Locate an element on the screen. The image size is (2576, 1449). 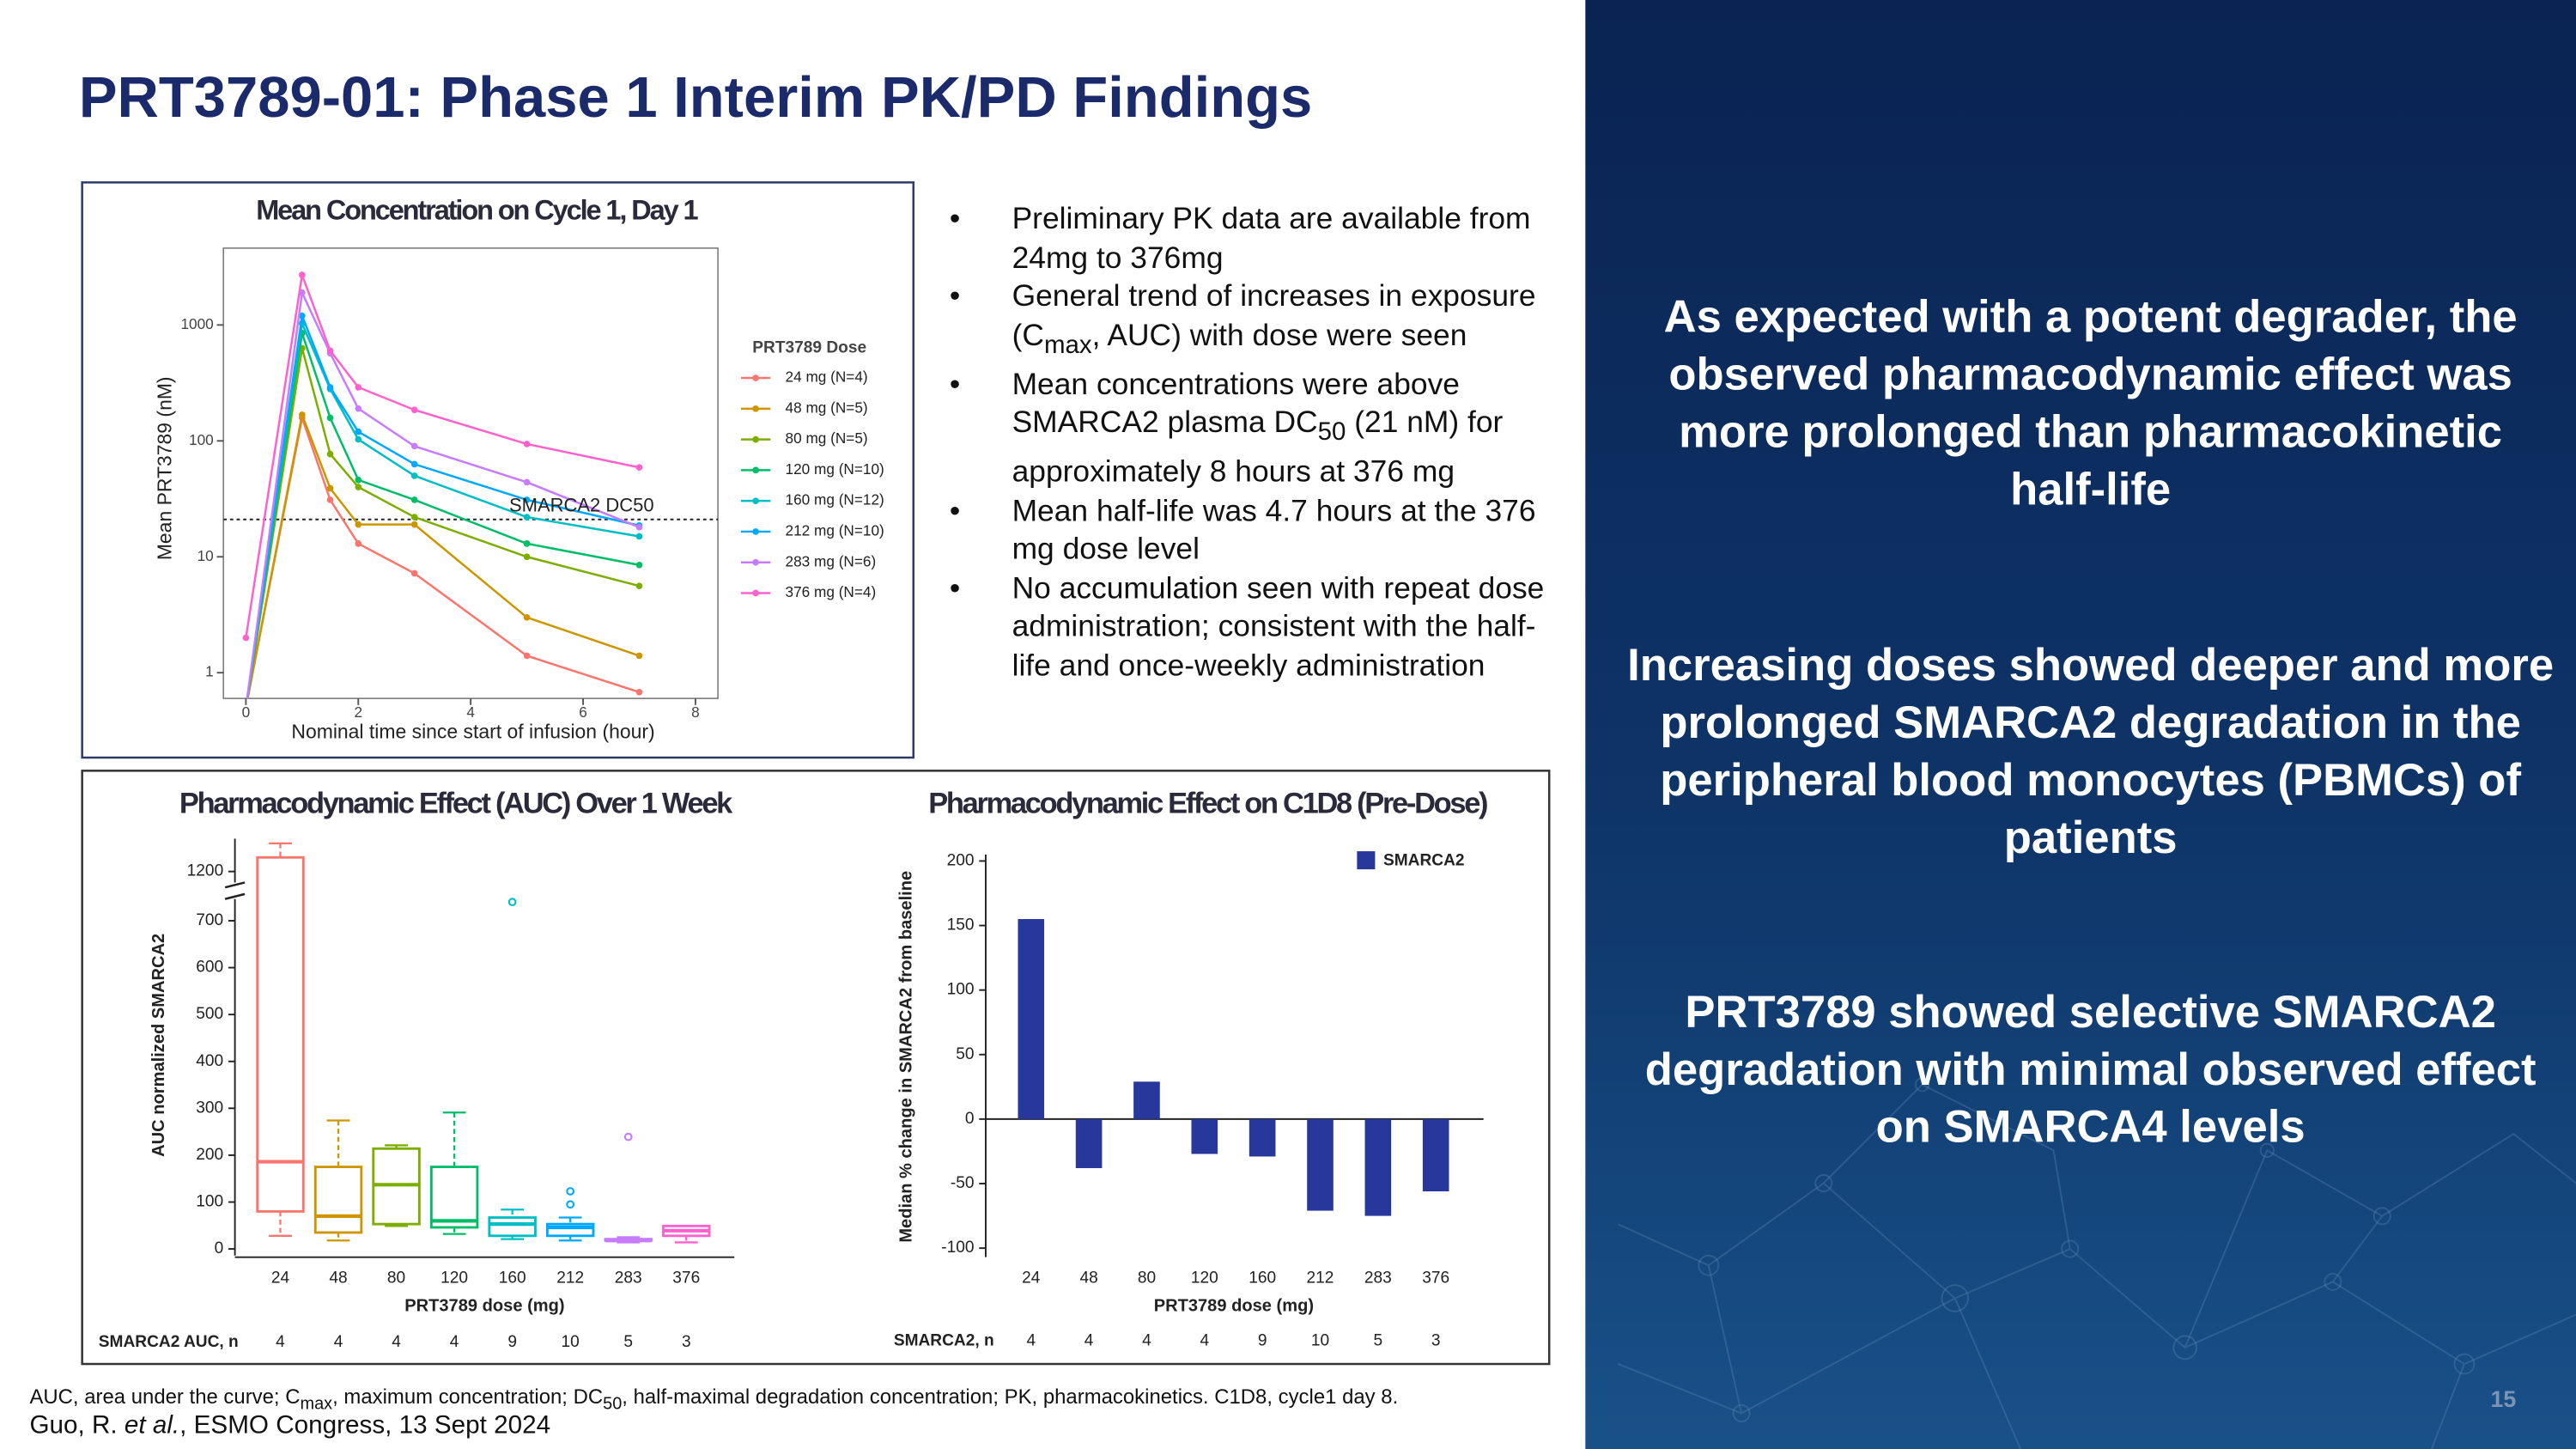
page-number: 15 is located at coordinates (2503, 1398).